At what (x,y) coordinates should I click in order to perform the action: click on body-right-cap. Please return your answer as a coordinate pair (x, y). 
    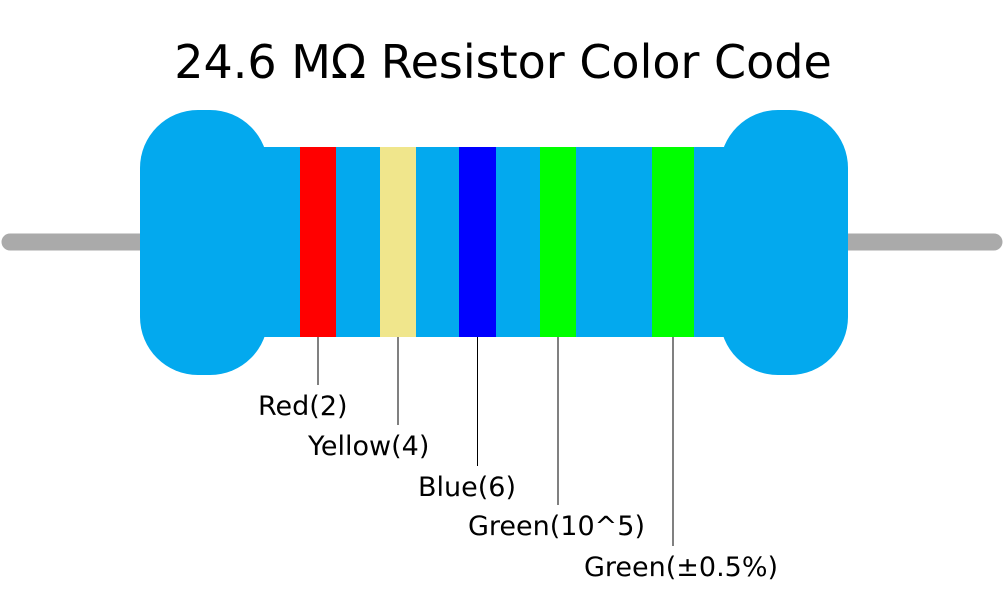
    Looking at the image, I should click on (784, 242).